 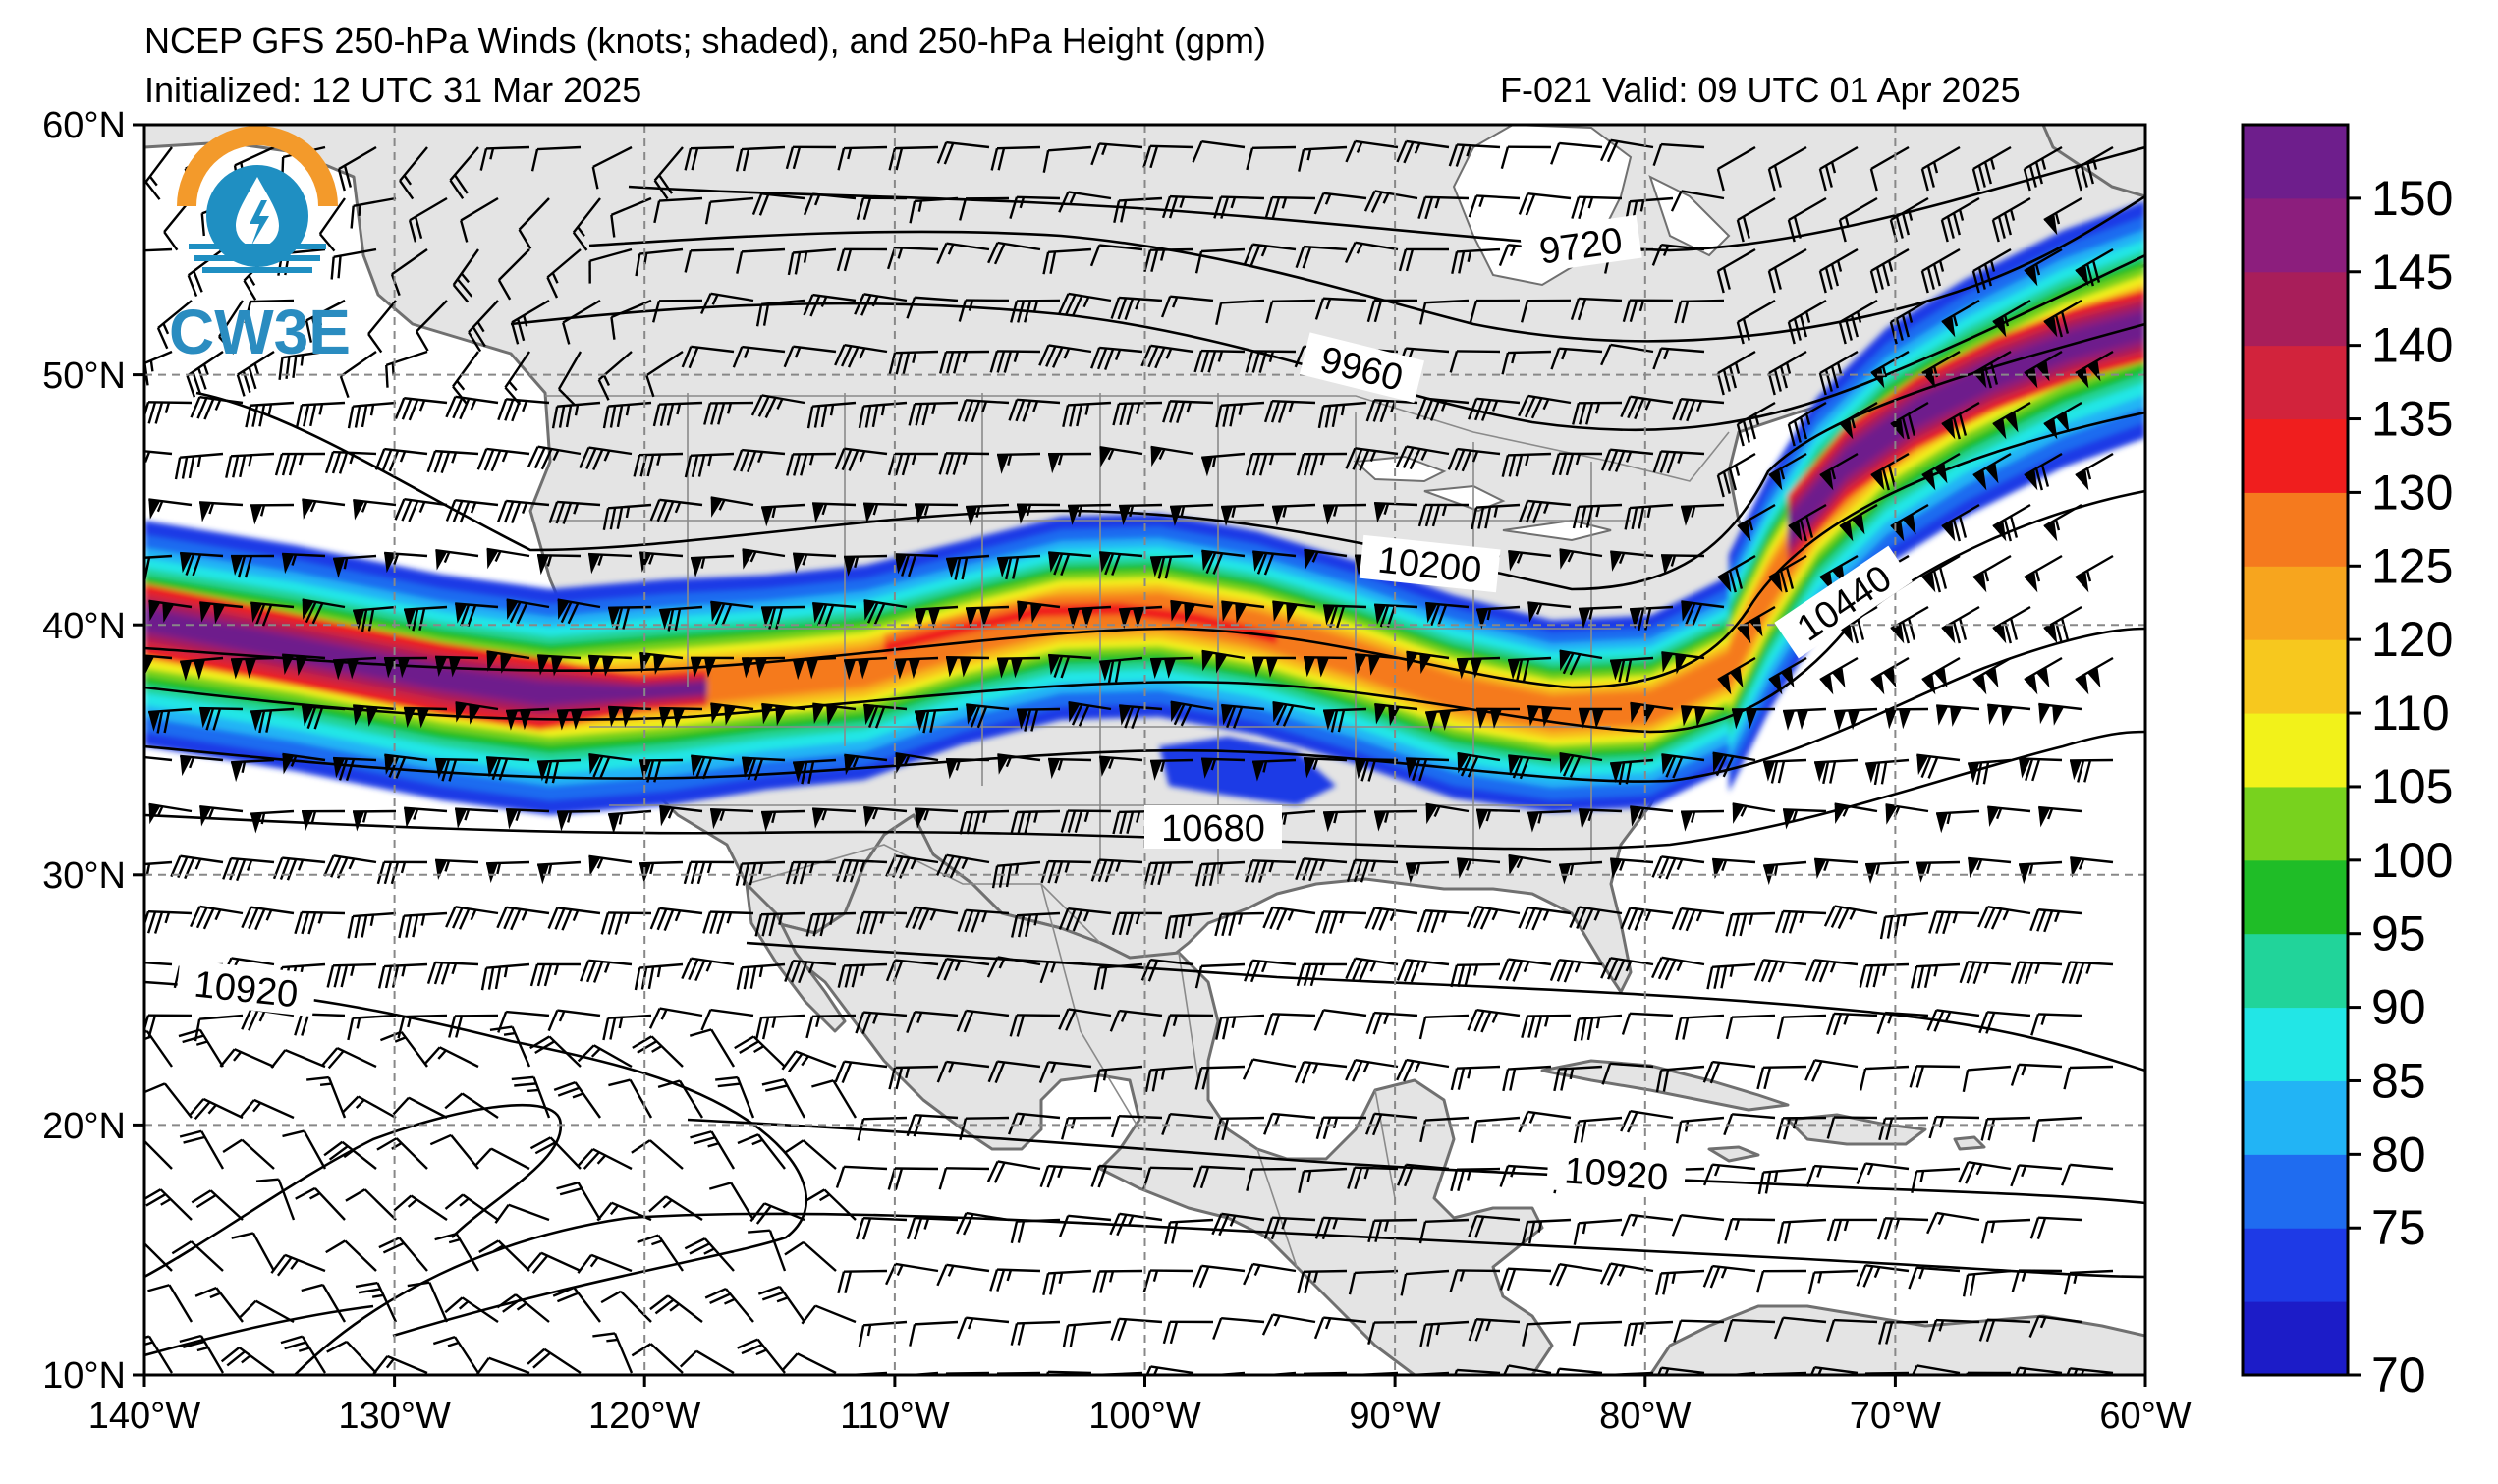 I want to click on jet-core, so click(x=1966, y=428).